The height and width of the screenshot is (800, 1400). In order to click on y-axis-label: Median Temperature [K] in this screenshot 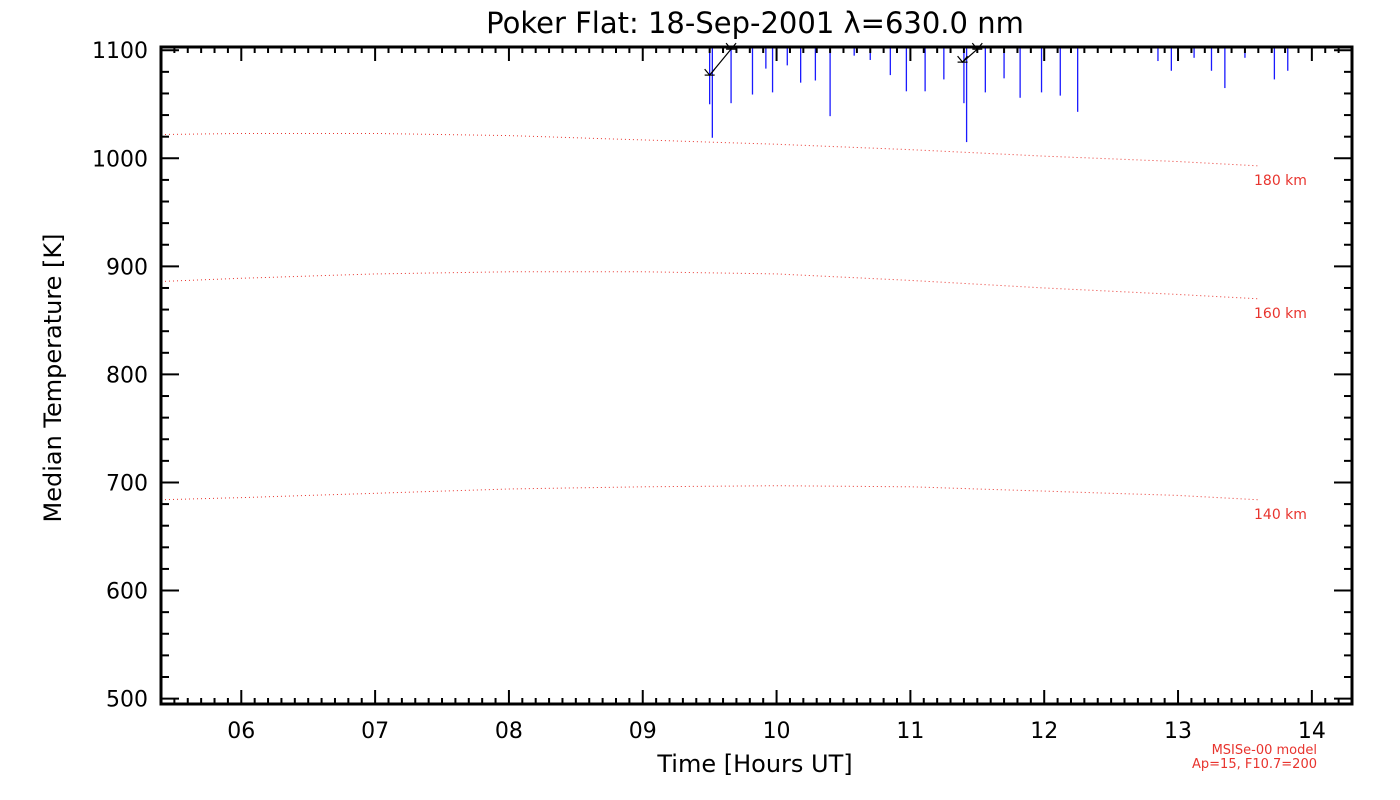, I will do `click(53, 377)`.